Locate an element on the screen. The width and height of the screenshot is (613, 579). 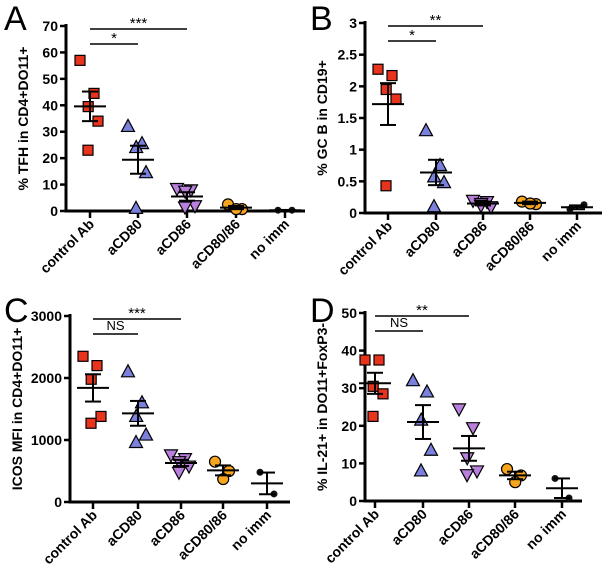
y-axis-label: ICOS MFI in CD4+DO11+ is located at coordinates (17, 409).